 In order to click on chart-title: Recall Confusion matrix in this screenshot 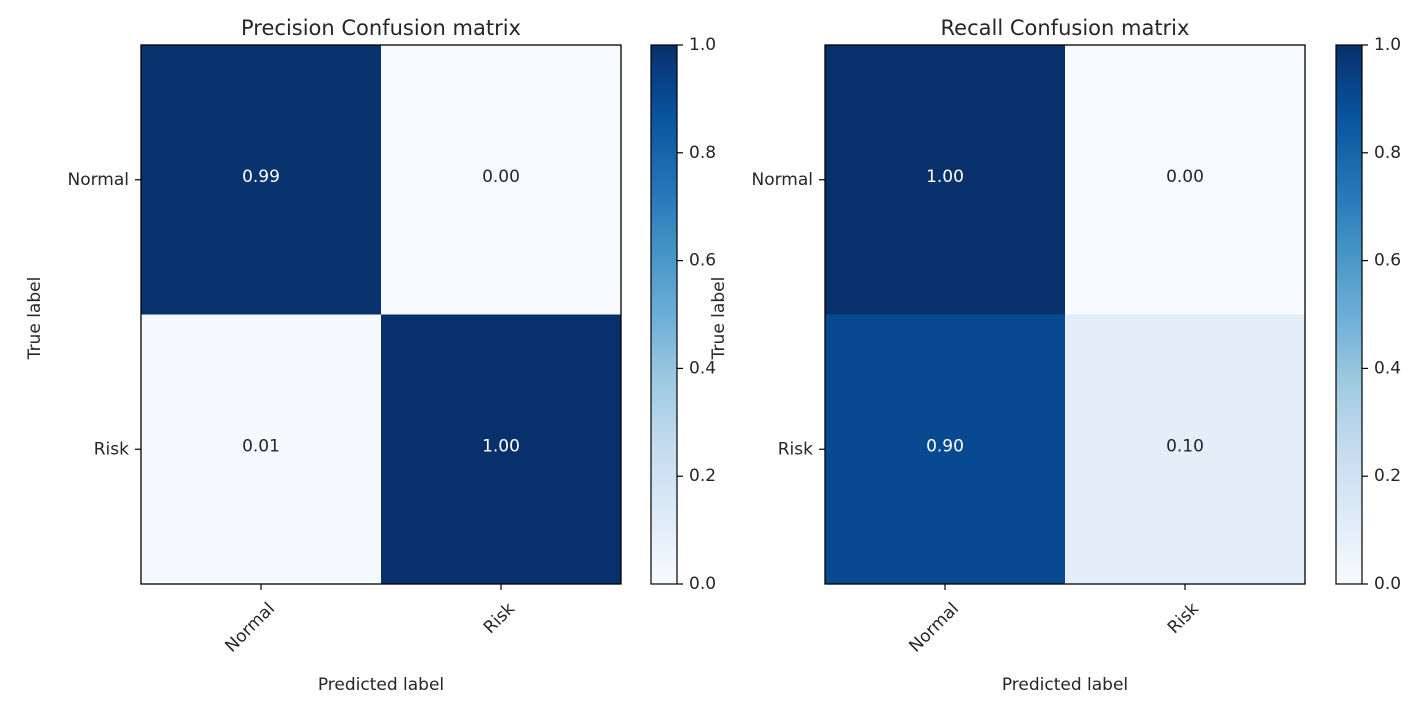, I will do `click(1065, 28)`.